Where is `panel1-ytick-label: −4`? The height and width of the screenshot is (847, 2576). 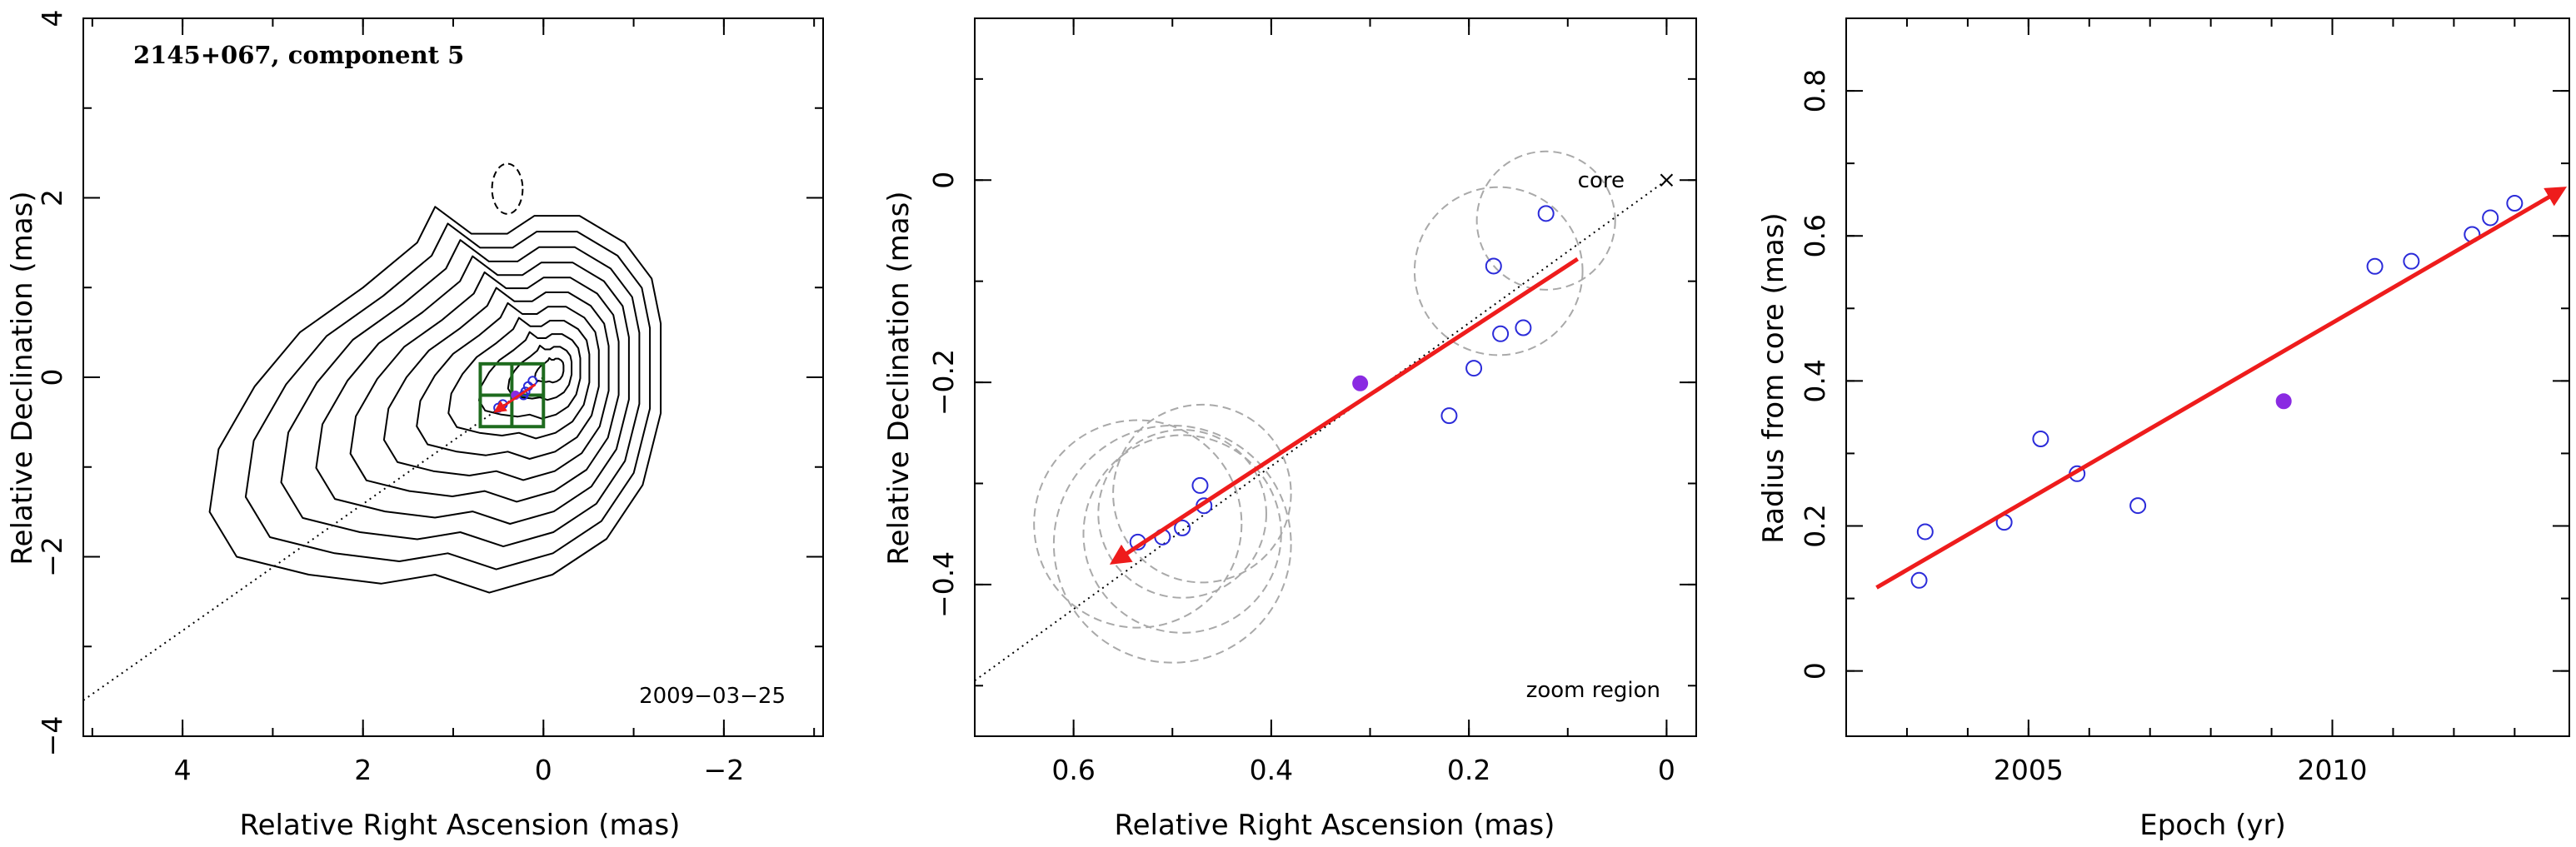
panel1-ytick-label: −4 is located at coordinates (52, 736).